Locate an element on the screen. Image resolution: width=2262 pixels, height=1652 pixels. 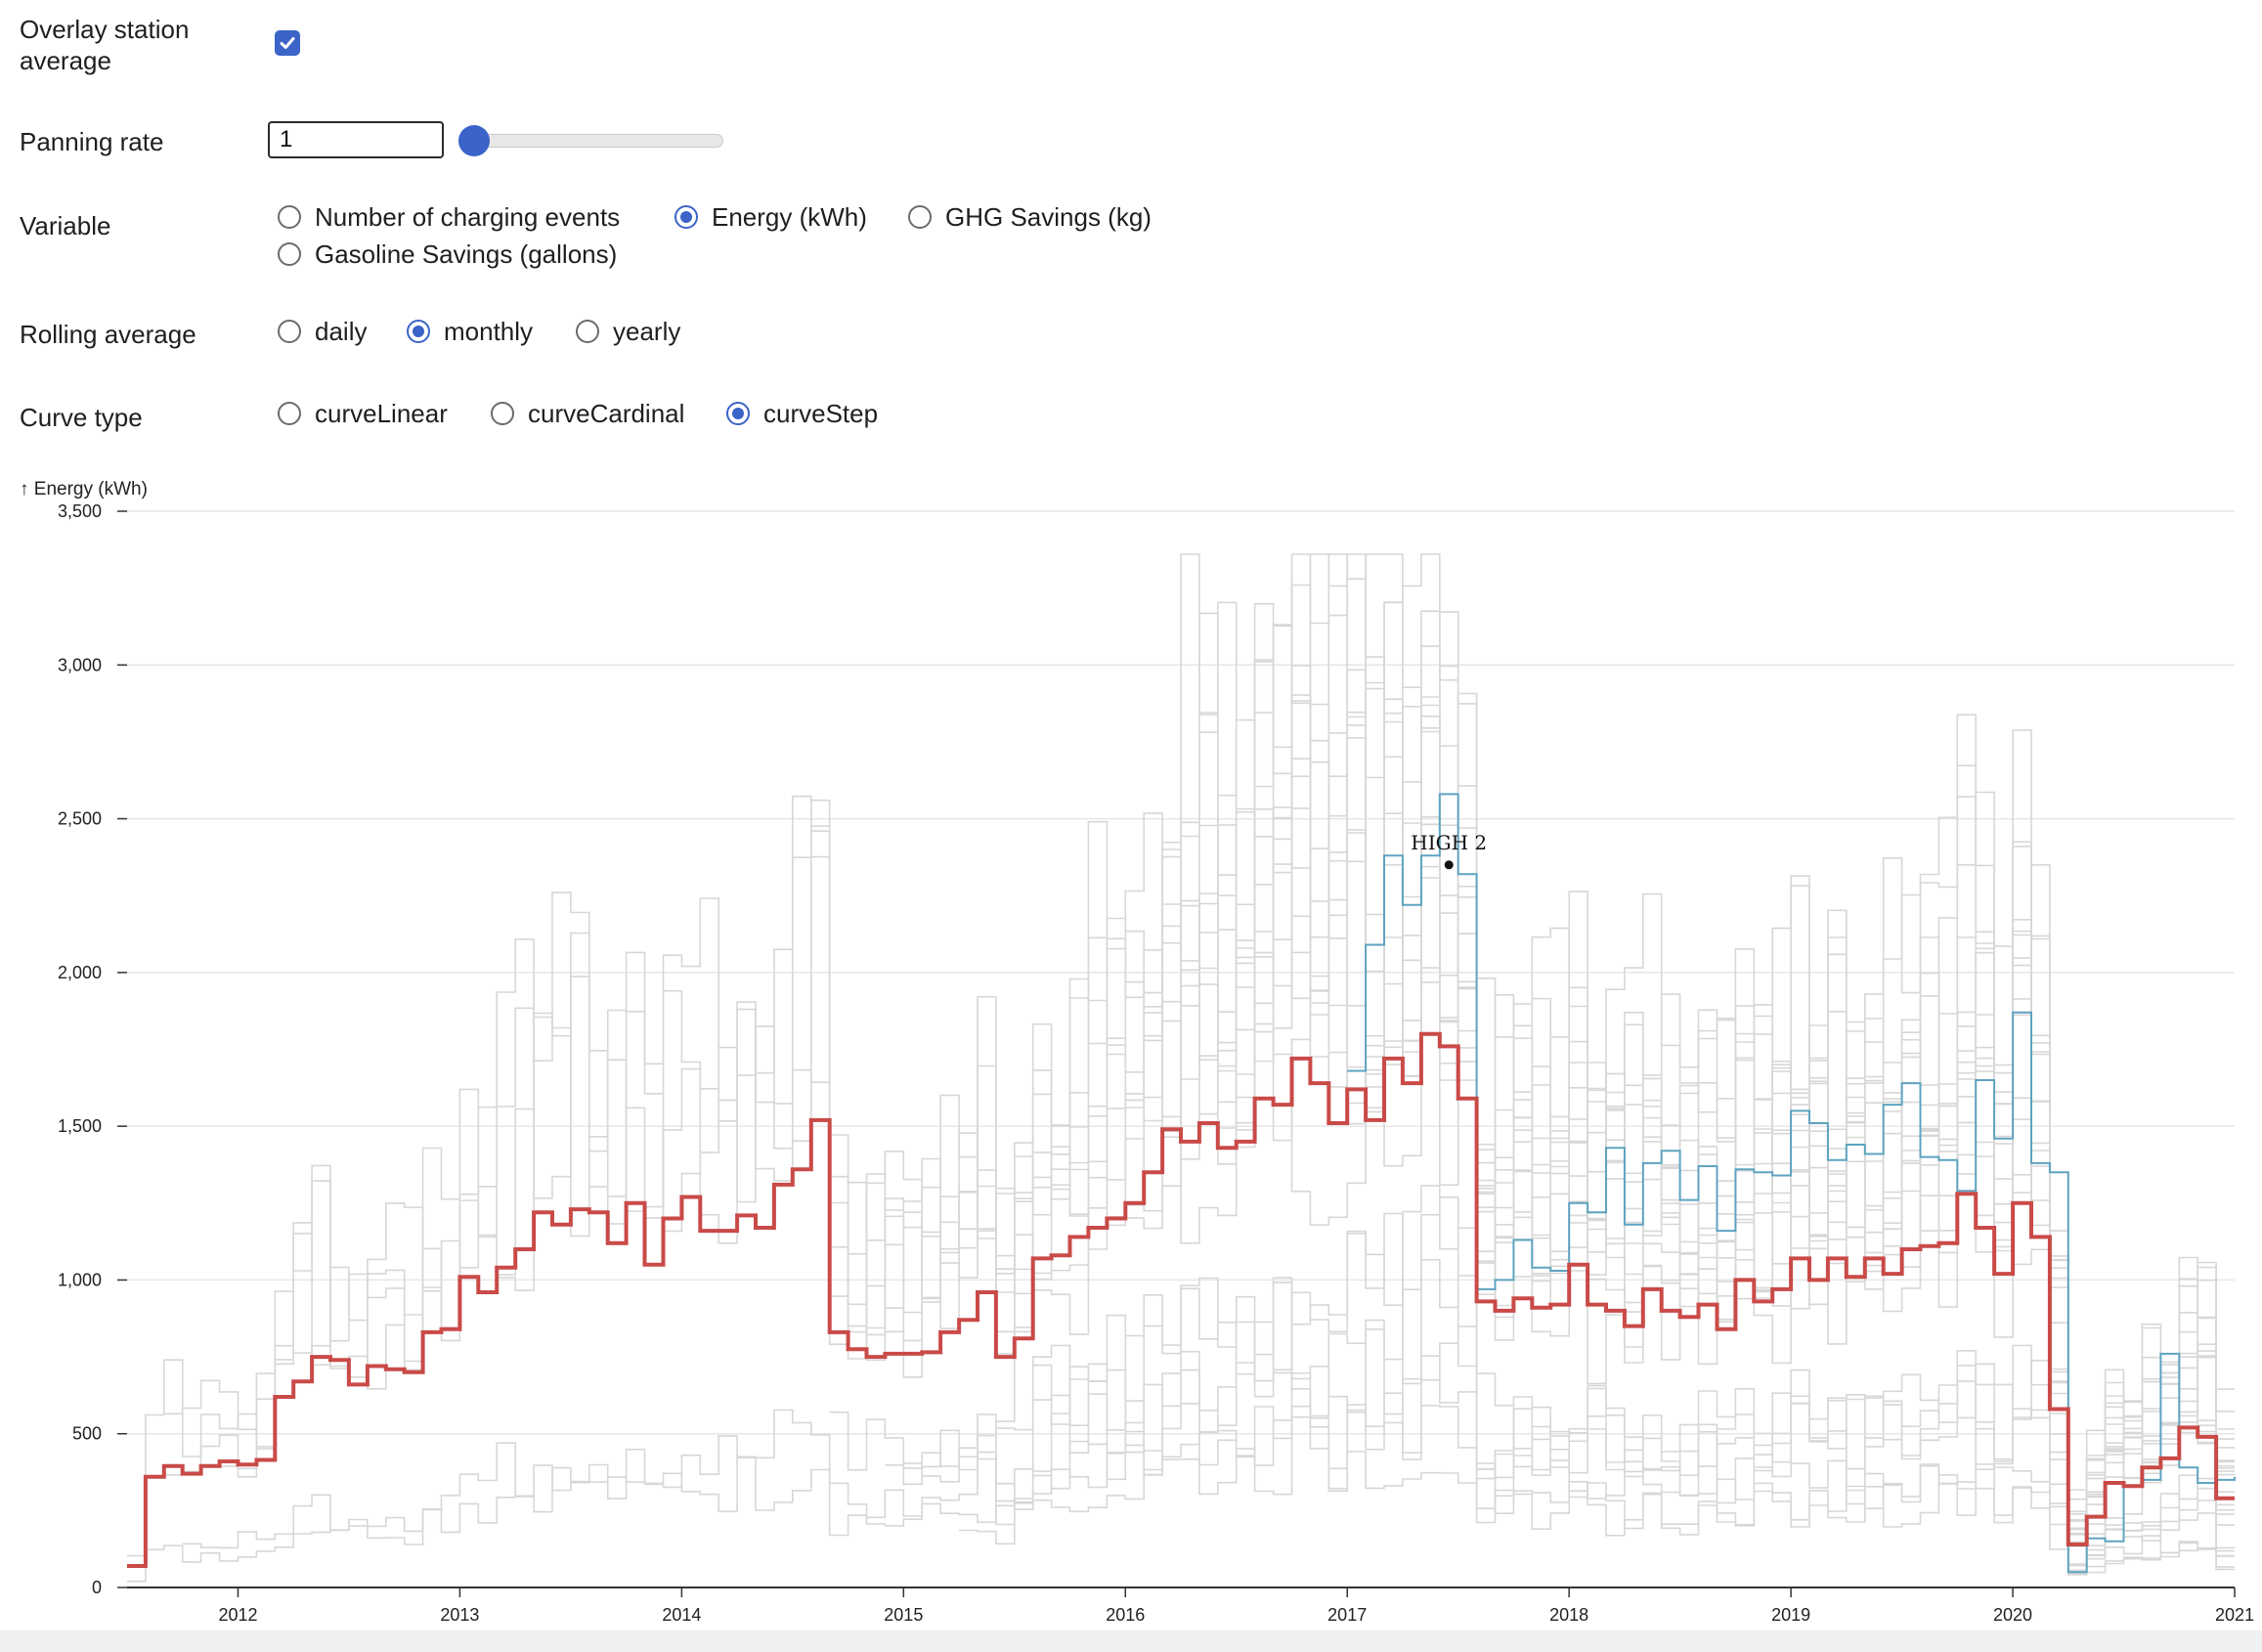
annotation: HIGH 2 is located at coordinates (1449, 850).